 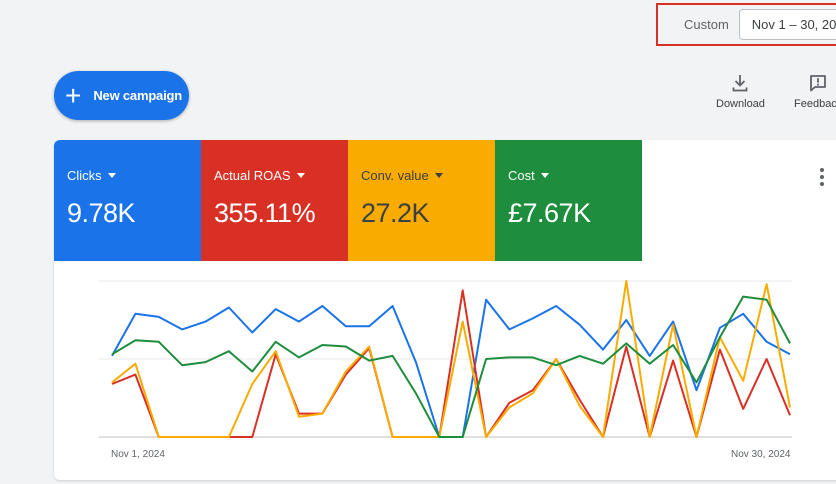 I want to click on metric-name: Cost, so click(x=521, y=175).